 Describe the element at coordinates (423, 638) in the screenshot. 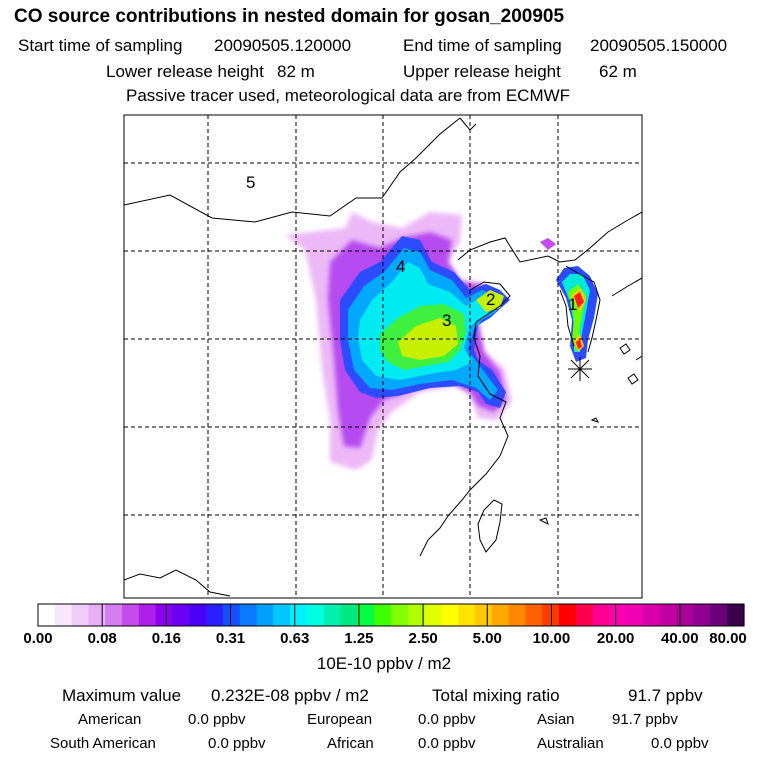

I see `colorbar-tick-label: 2.50` at that location.